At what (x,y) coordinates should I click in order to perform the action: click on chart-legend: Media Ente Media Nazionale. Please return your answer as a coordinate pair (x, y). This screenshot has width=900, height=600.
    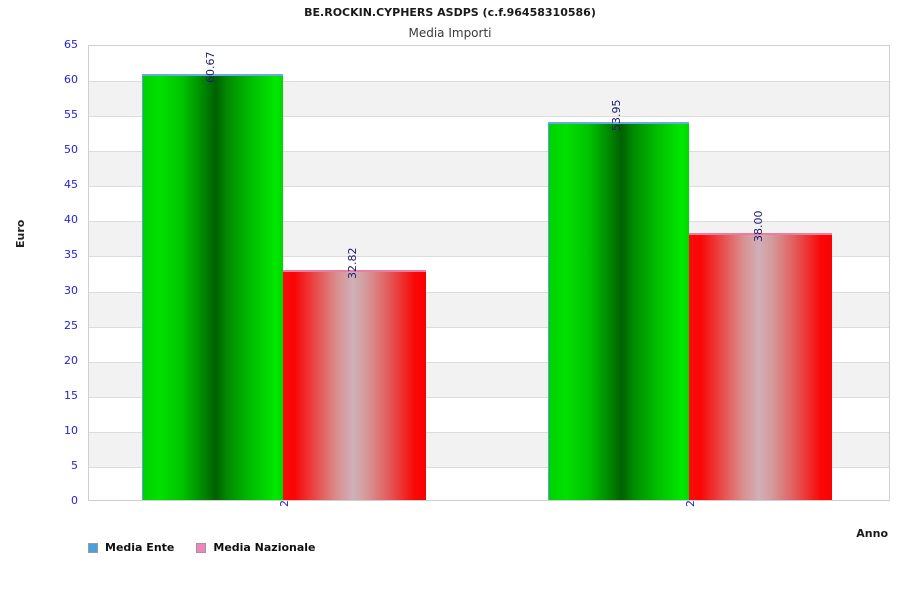
    Looking at the image, I should click on (202, 547).